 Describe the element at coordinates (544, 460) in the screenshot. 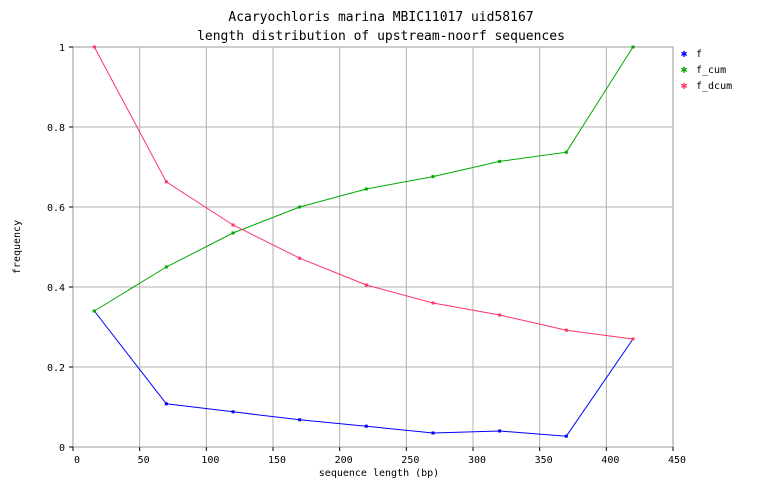

I see `x-tick-label: 350` at that location.